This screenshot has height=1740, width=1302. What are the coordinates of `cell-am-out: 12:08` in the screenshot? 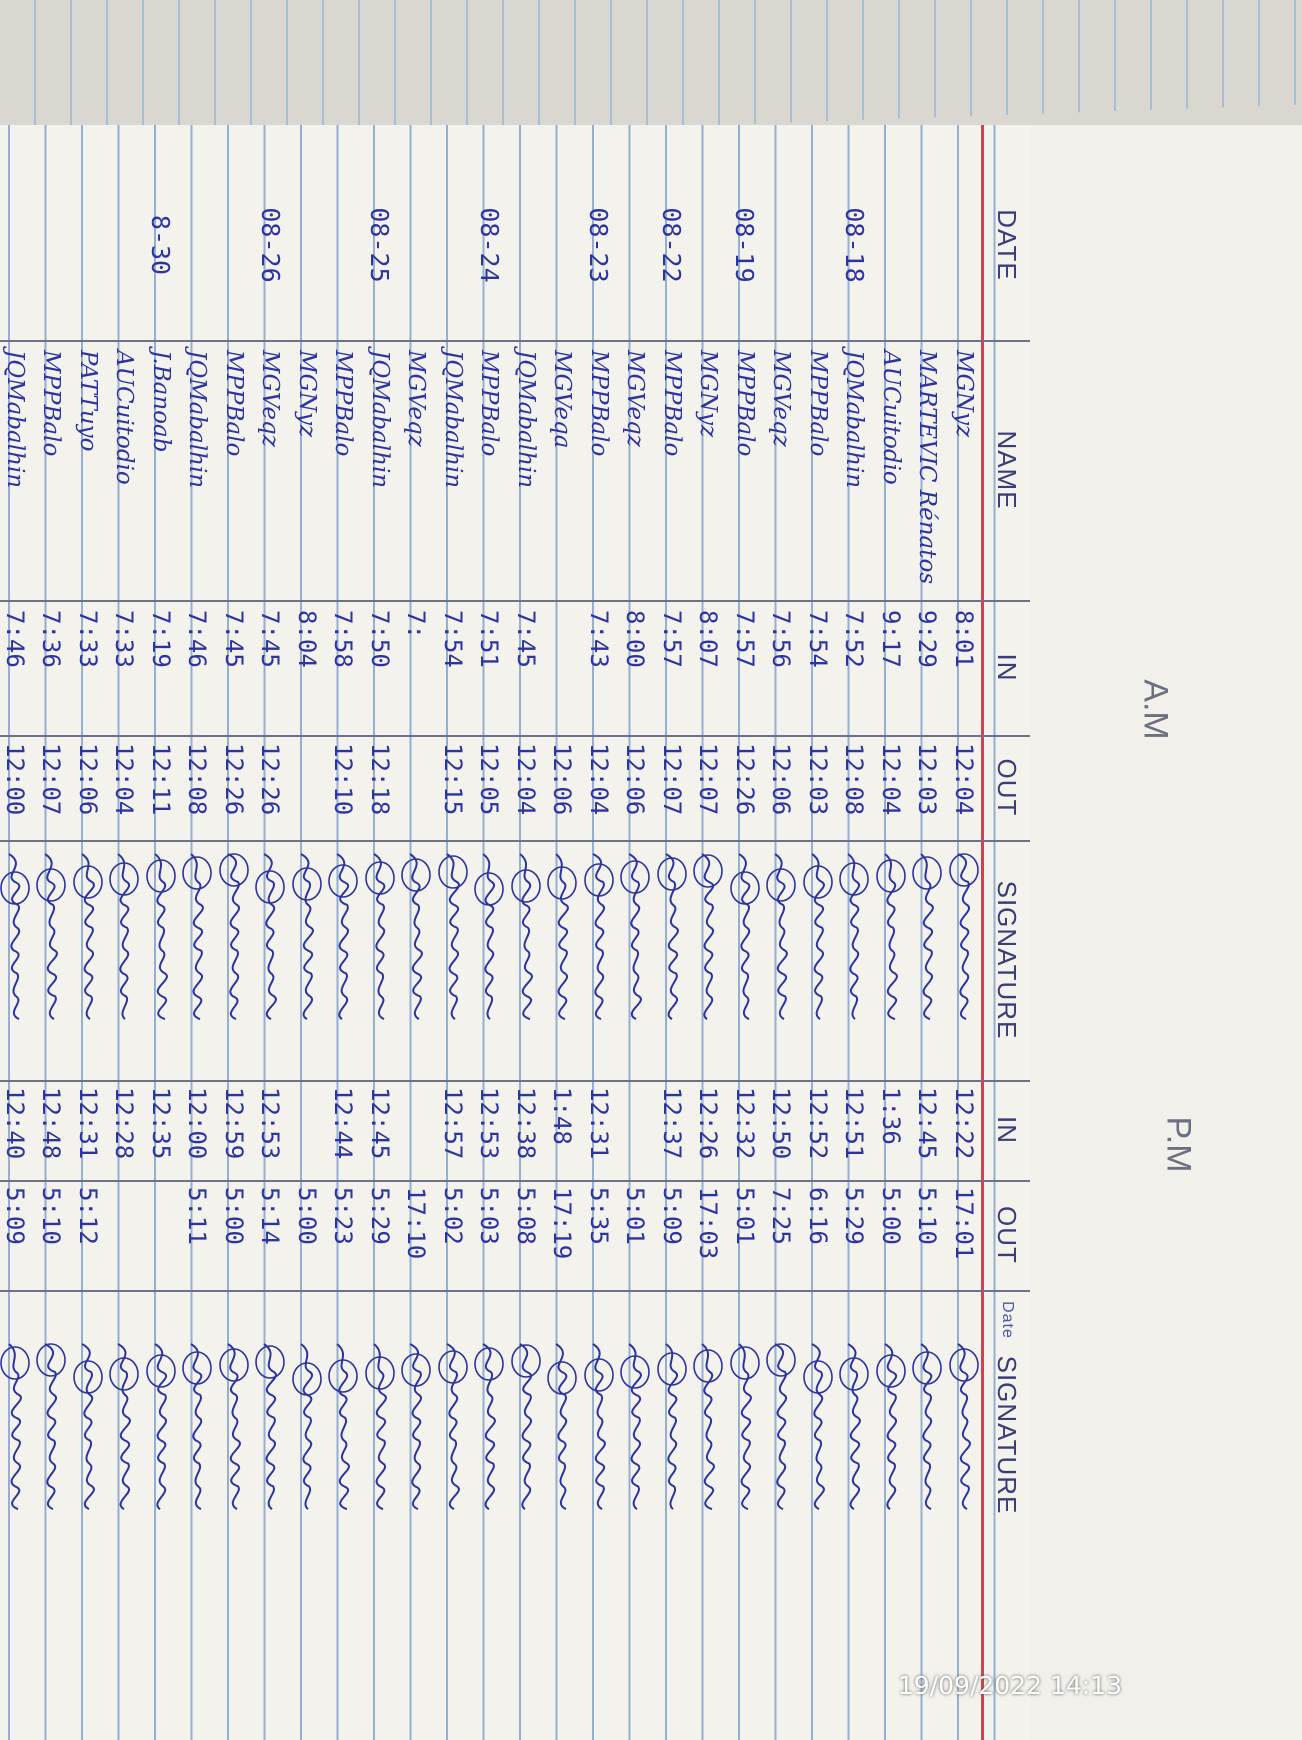 It's located at (197, 779).